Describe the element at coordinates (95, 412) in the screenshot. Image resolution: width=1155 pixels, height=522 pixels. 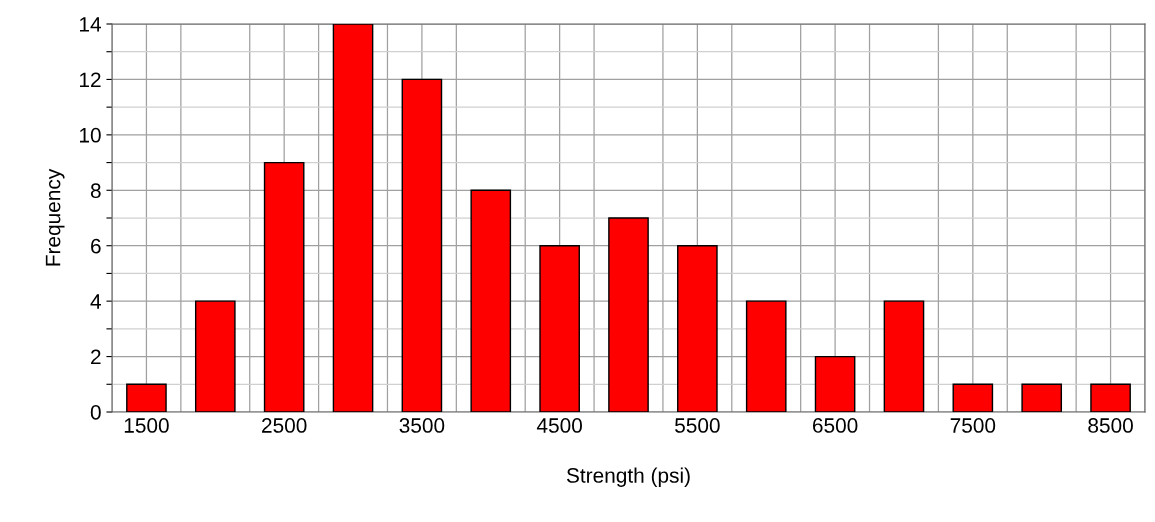
I see `y-tick-label: 0` at that location.